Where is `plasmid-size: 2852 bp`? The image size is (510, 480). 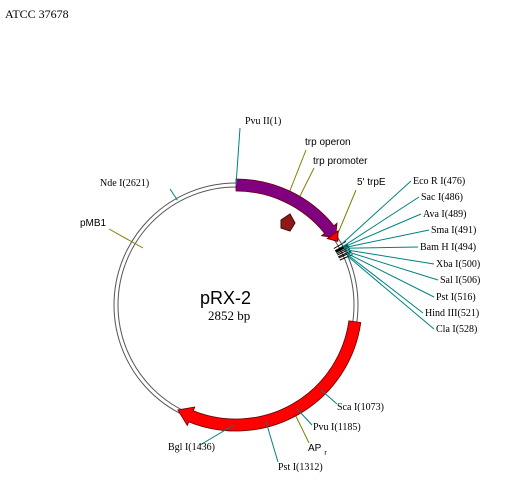 plasmid-size: 2852 bp is located at coordinates (229, 315).